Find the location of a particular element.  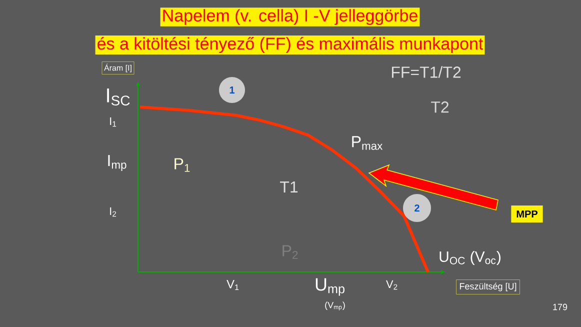

text: I$_{1}$ is located at coordinates (113, 122).